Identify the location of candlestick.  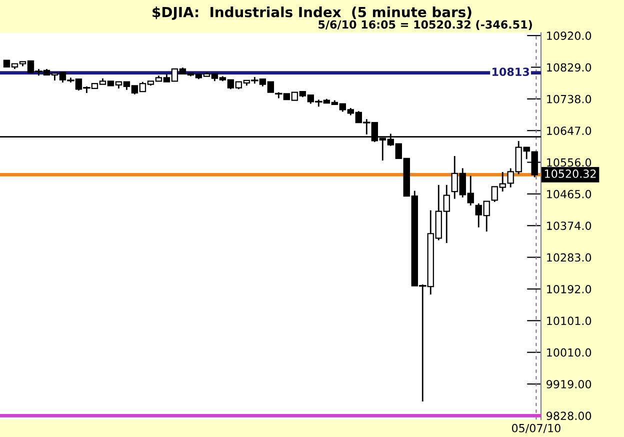
(534, 164).